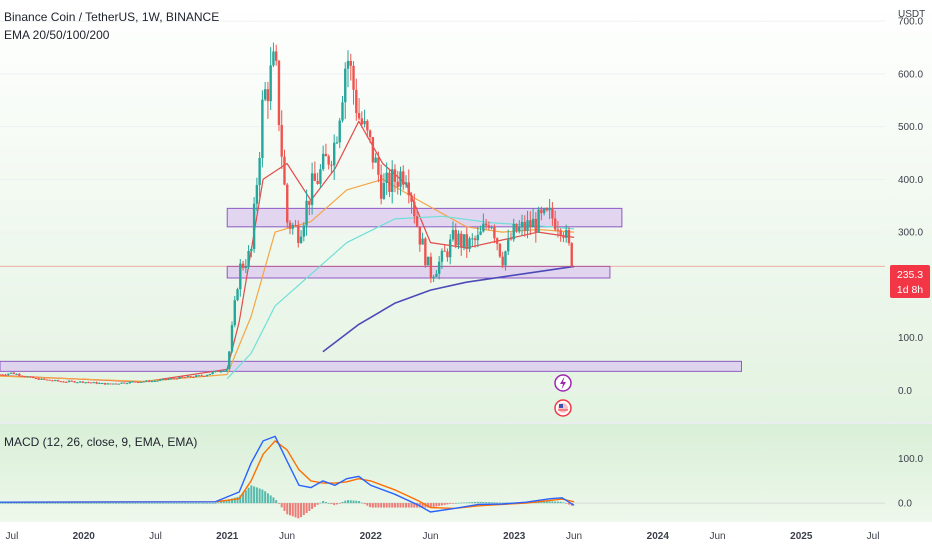  What do you see at coordinates (371, 536) in the screenshot?
I see `time-axis-label: 2022` at bounding box center [371, 536].